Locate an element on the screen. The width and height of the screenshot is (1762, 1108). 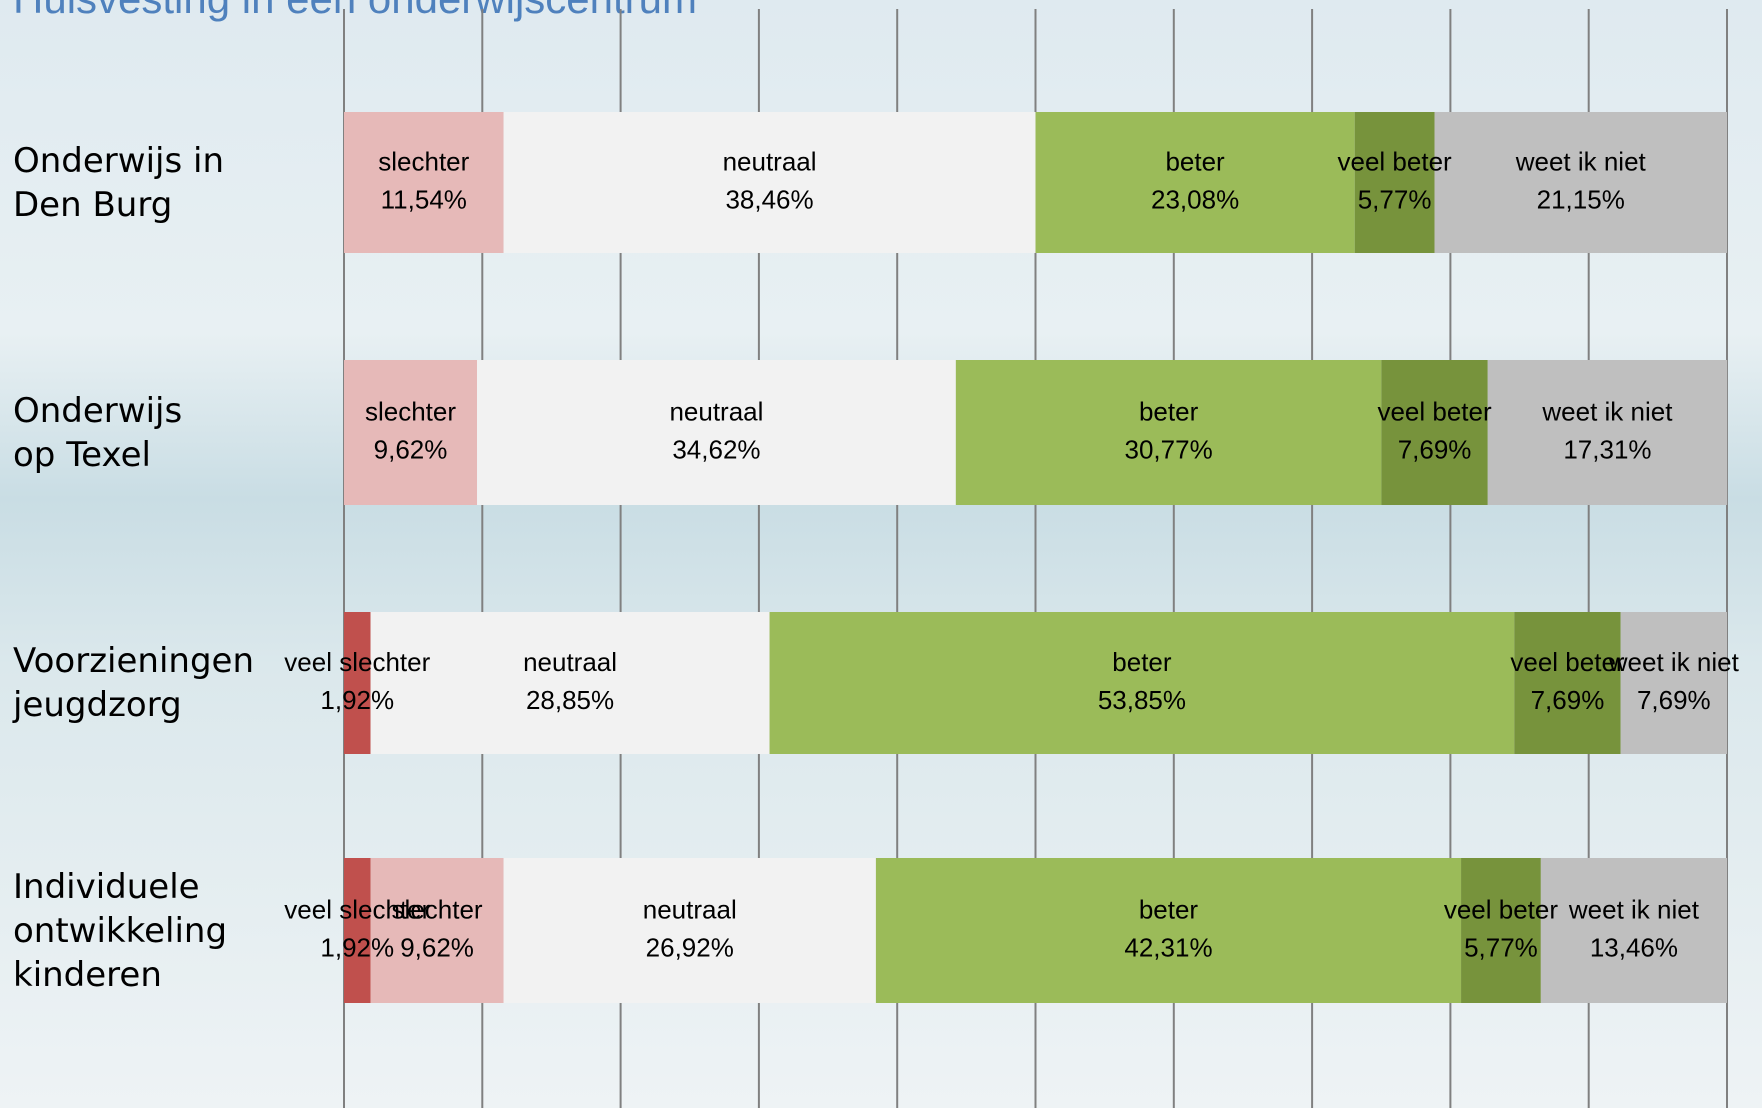
category-label: Voorzieningen jeugdzorg is located at coordinates (134, 683).